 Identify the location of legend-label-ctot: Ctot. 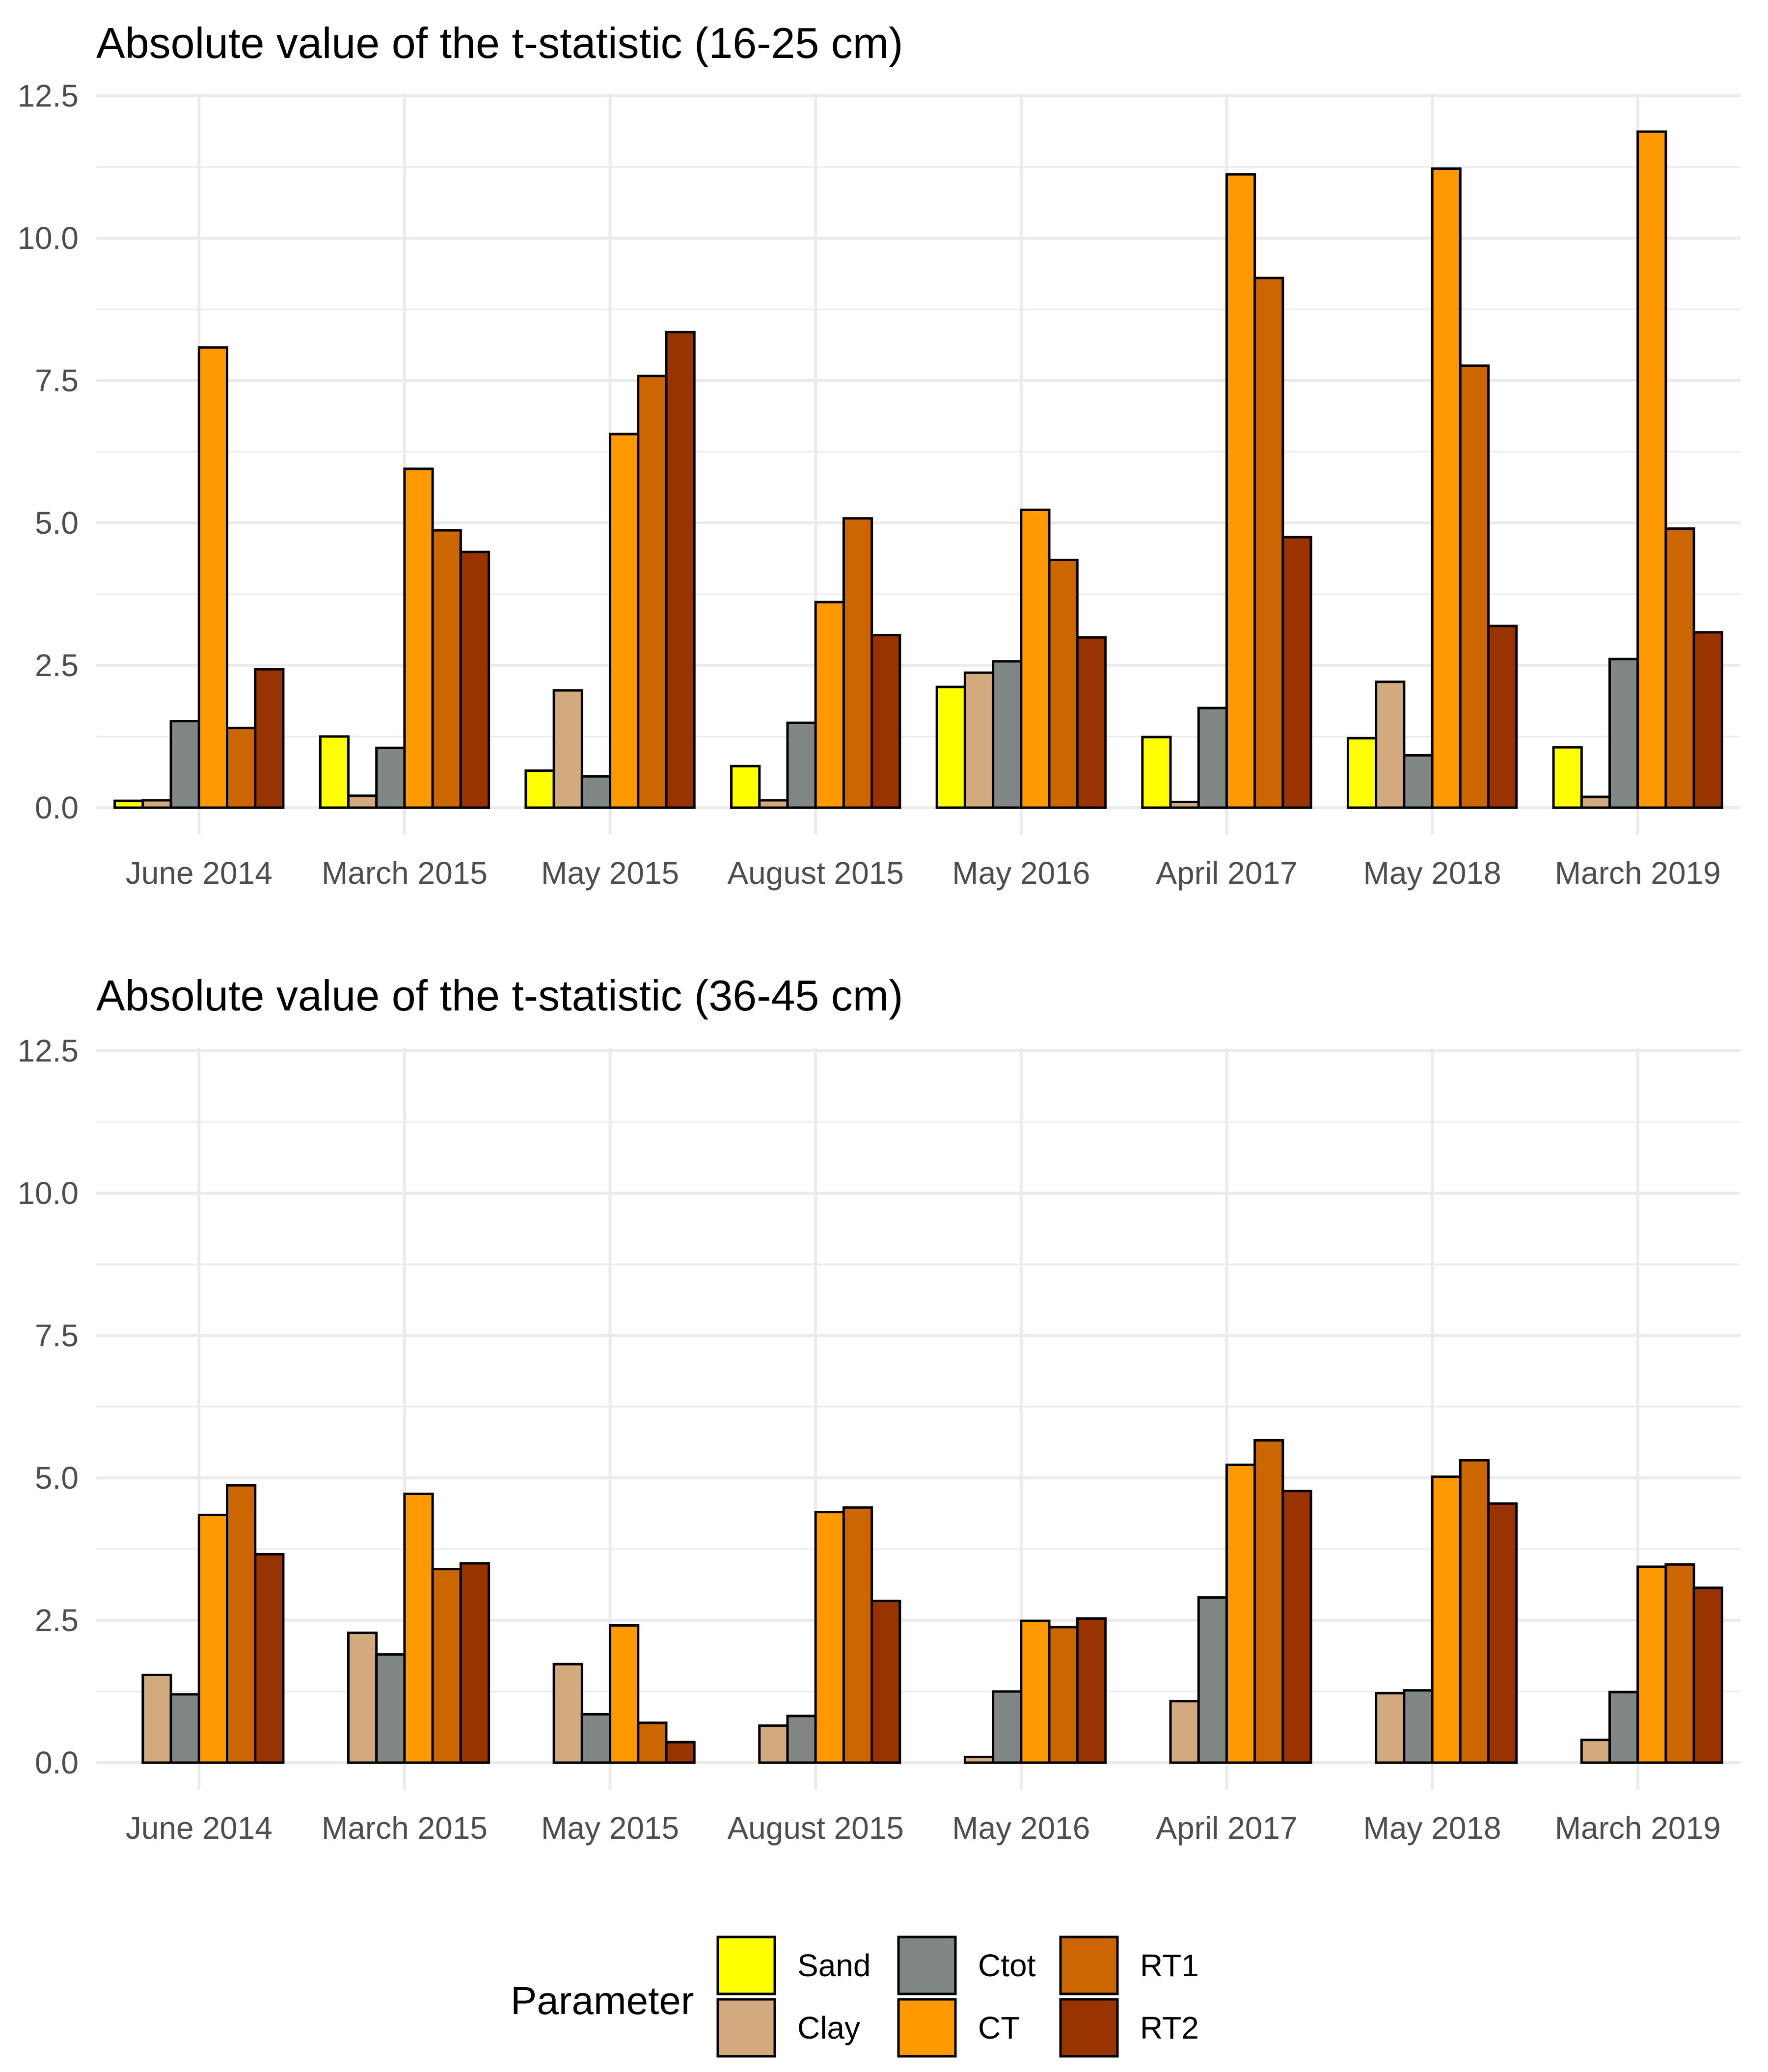
(1007, 1965).